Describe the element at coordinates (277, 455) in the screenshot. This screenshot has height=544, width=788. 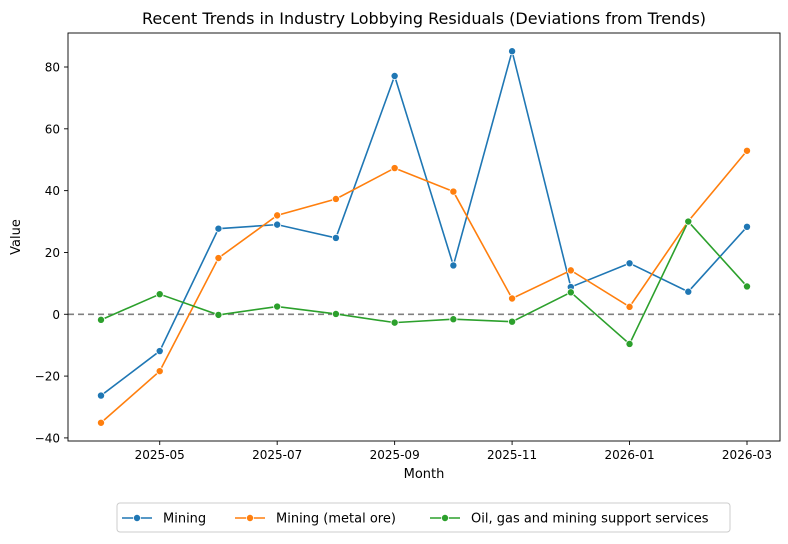
I see `x-tick-label: 2025-07` at that location.